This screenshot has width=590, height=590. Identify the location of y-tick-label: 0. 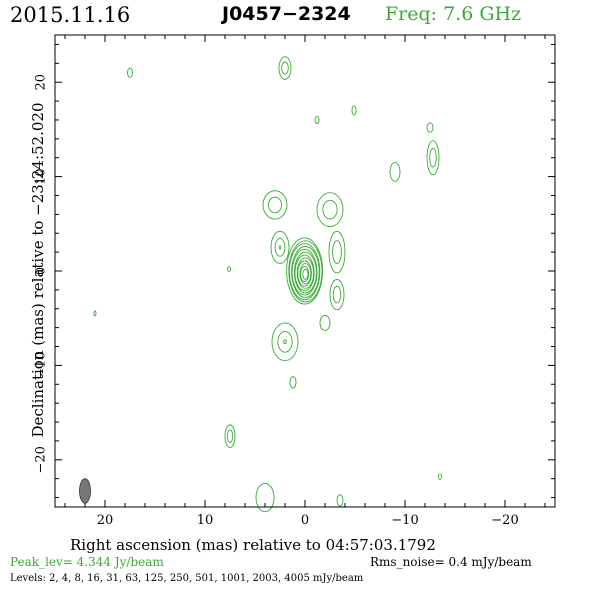
(41, 271).